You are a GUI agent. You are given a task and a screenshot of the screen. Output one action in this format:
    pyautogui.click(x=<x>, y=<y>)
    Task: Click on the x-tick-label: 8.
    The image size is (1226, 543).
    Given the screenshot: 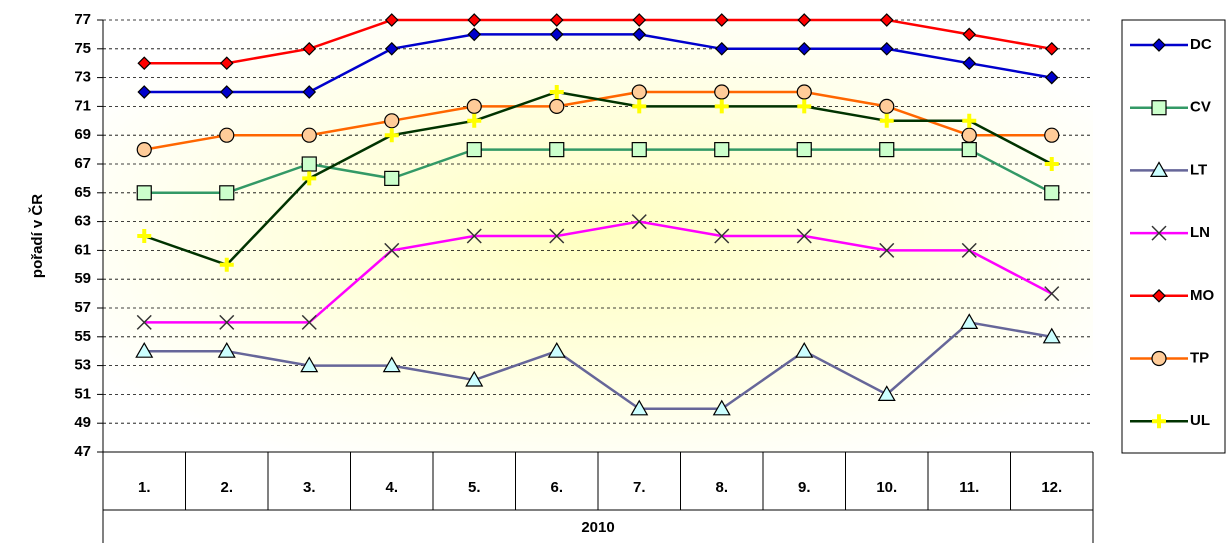 What is the action you would take?
    pyautogui.click(x=721, y=487)
    